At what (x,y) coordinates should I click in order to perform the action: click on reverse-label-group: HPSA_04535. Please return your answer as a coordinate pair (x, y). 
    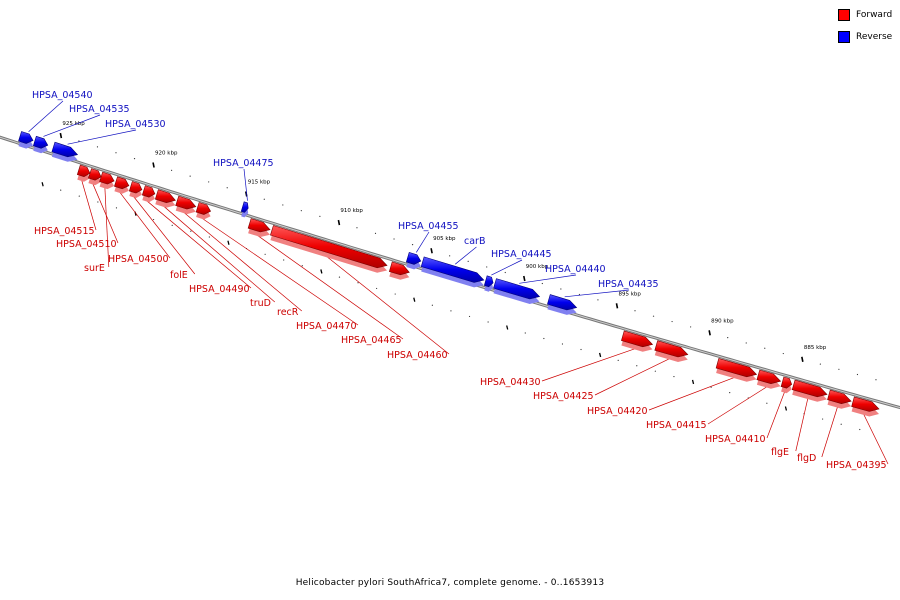
    Looking at the image, I should click on (99, 109).